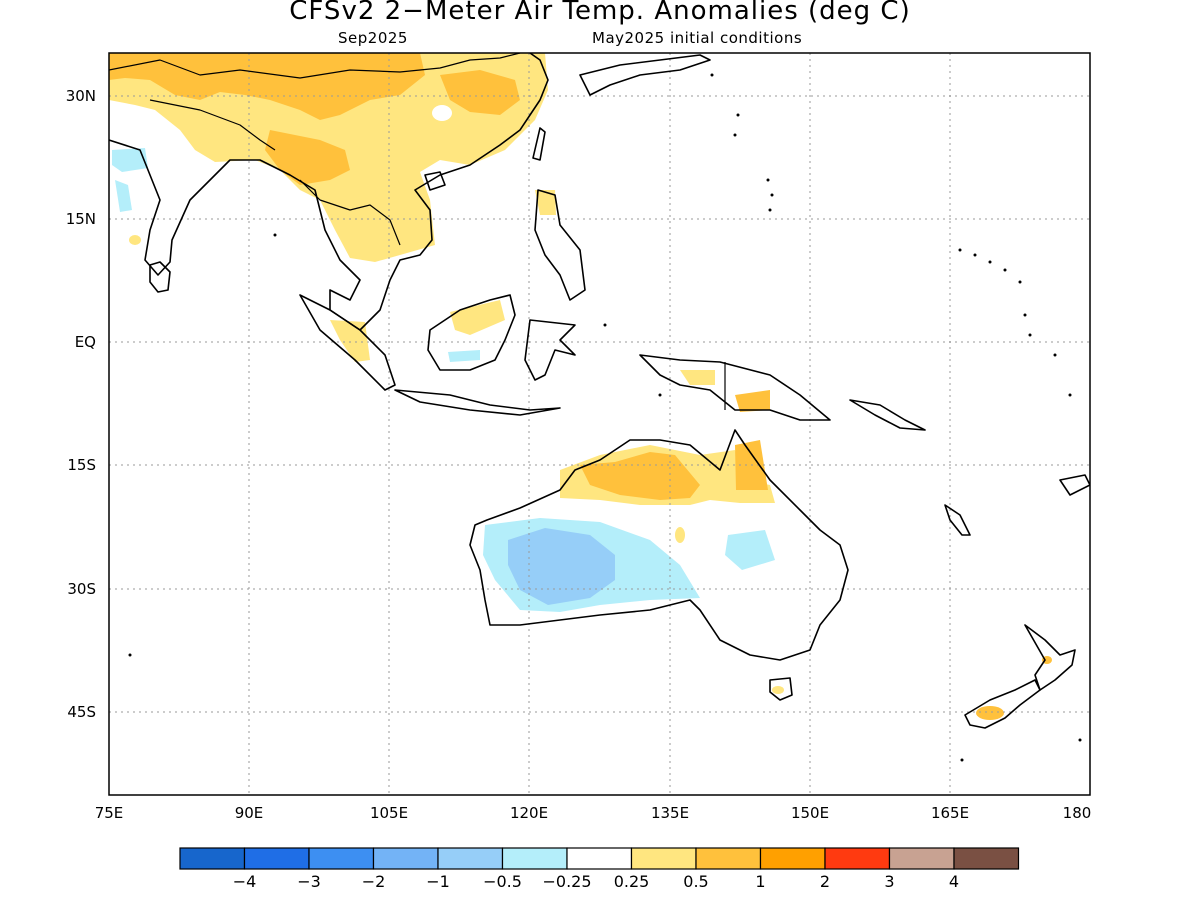 The height and width of the screenshot is (900, 1200). I want to click on colorbar-tick-label: 3, so click(889, 881).